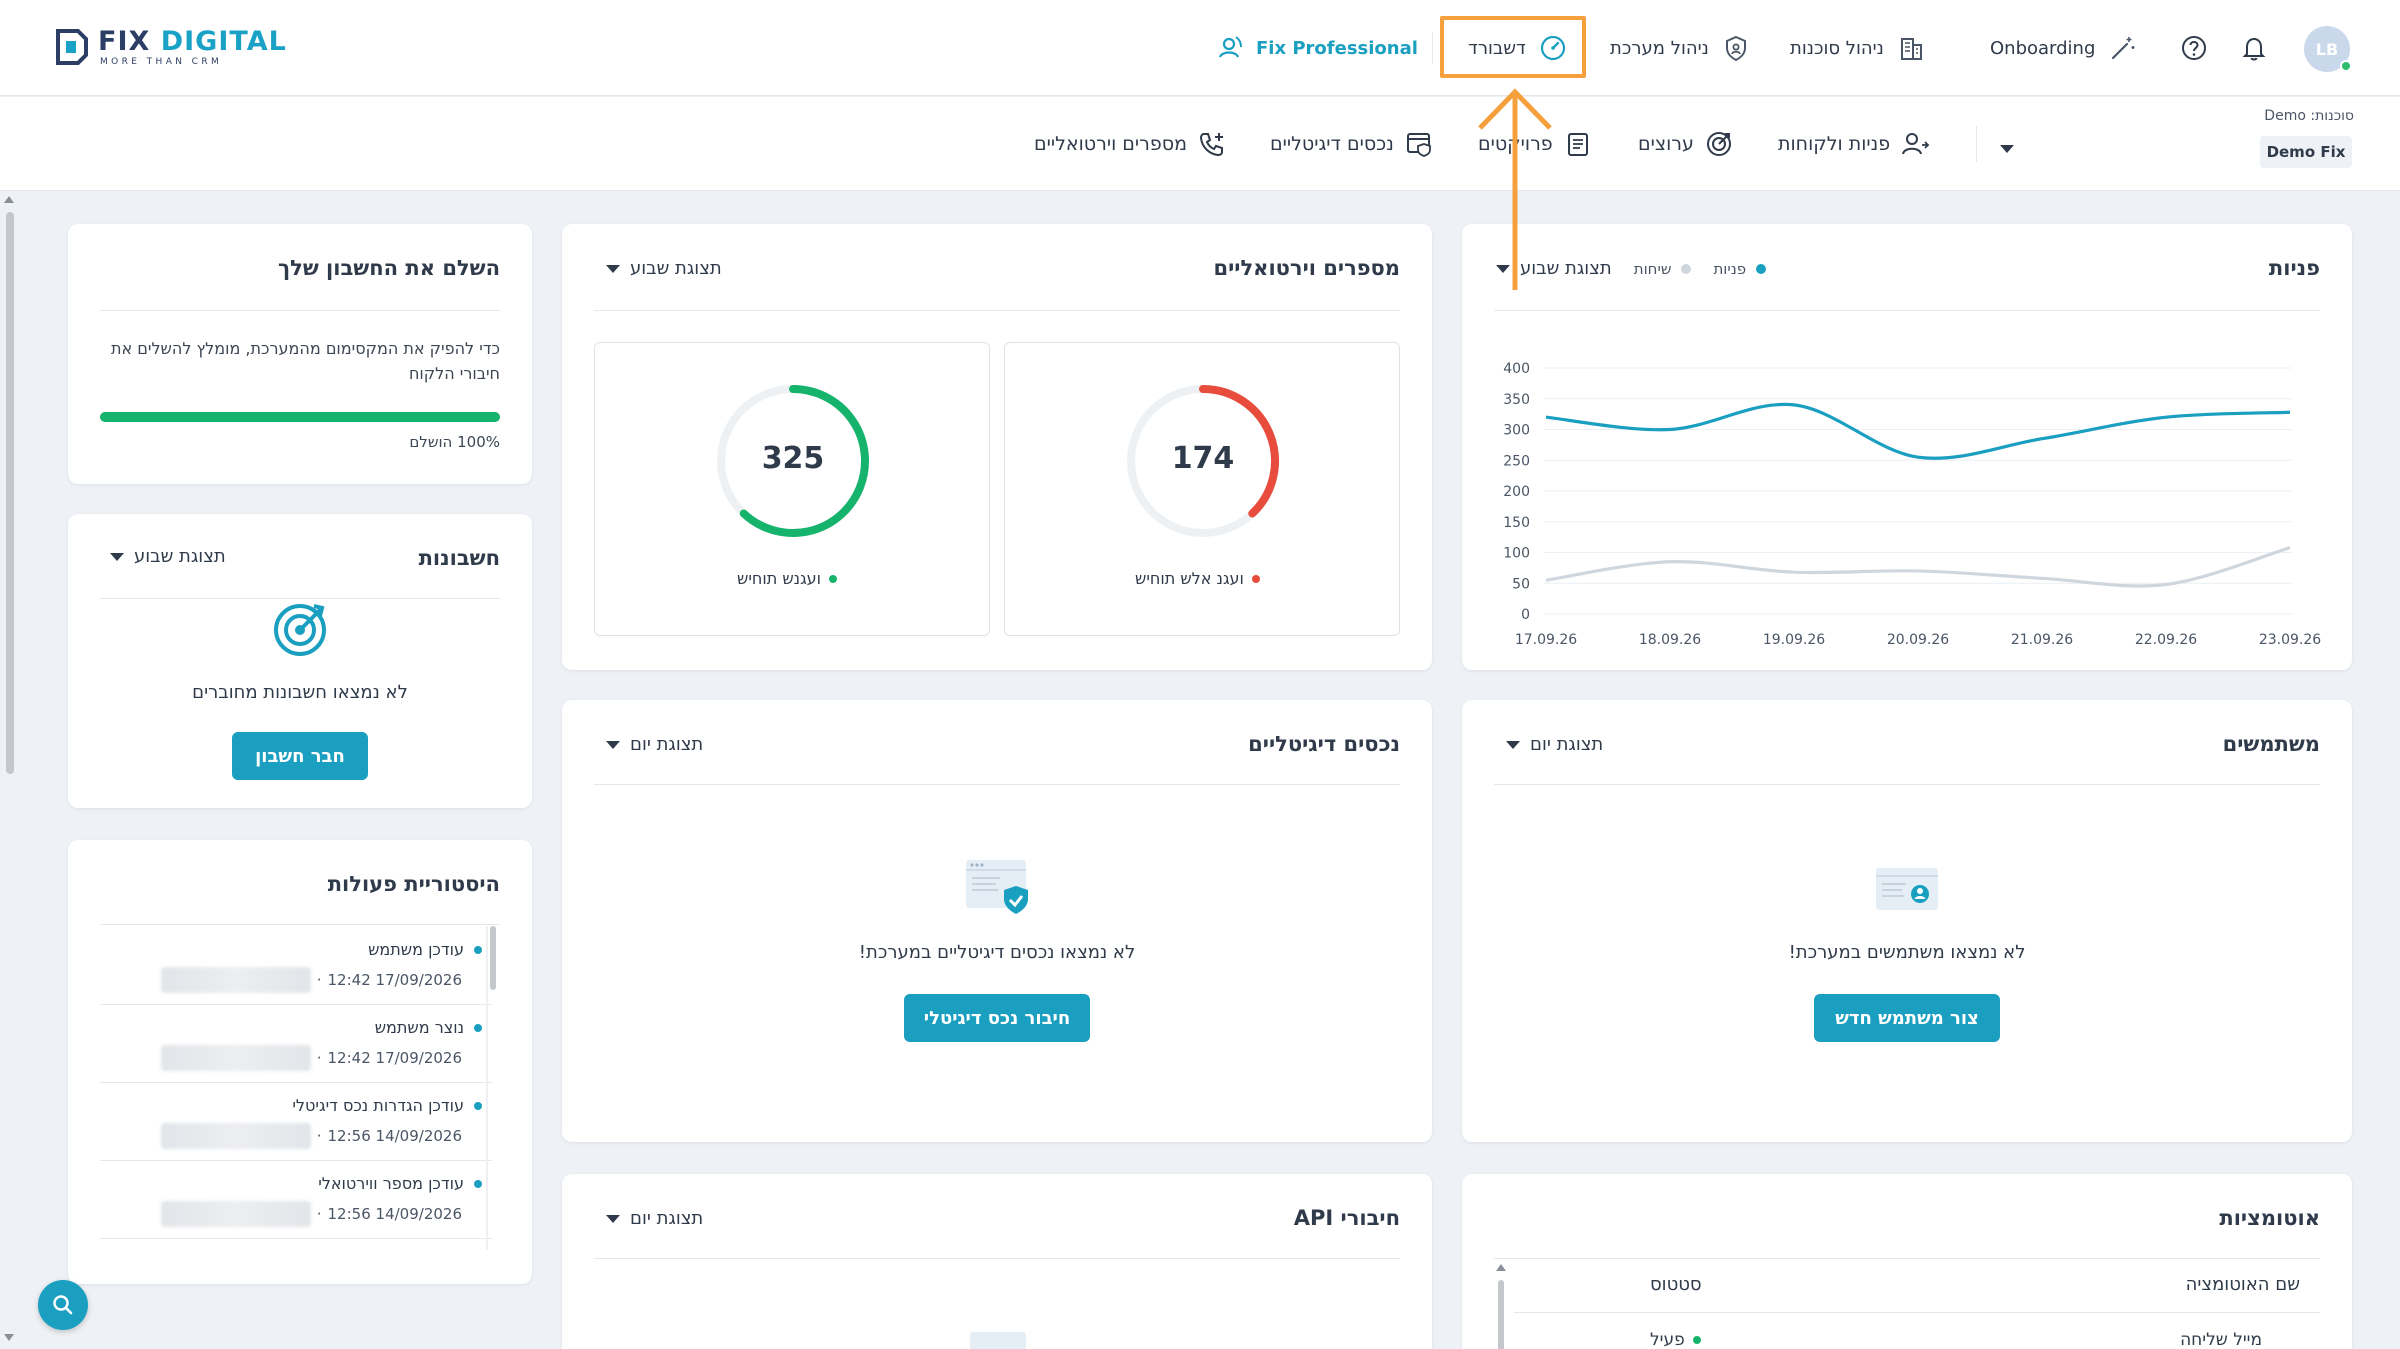 This screenshot has width=2400, height=1349. Describe the element at coordinates (459, 558) in the screenshot. I see `accounts-title: חשבונות` at that location.